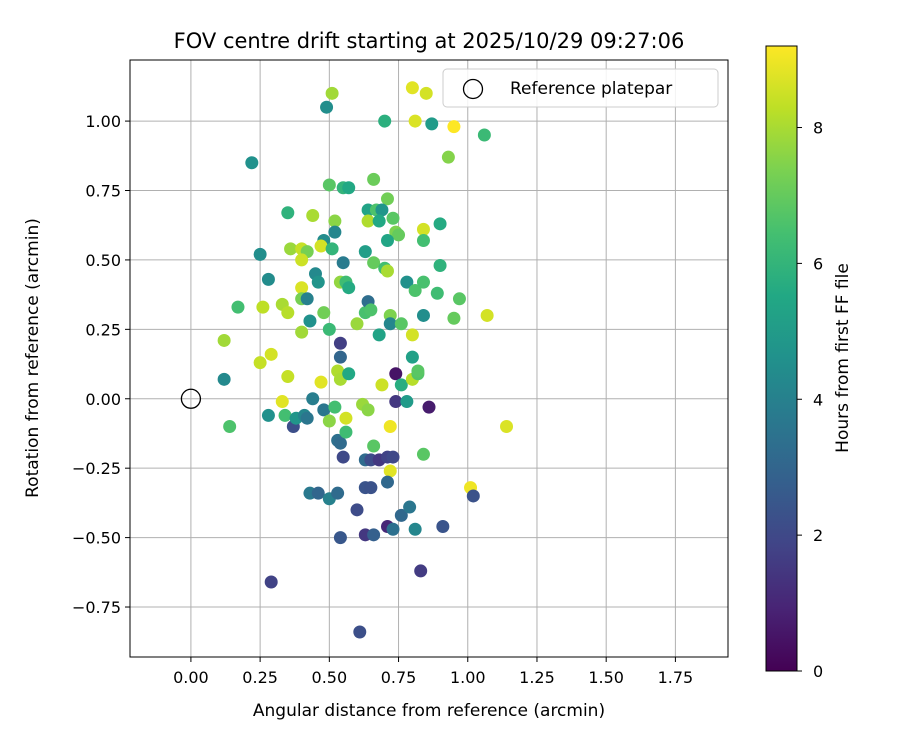  I want to click on x-tick-label: 1.00, so click(468, 677).